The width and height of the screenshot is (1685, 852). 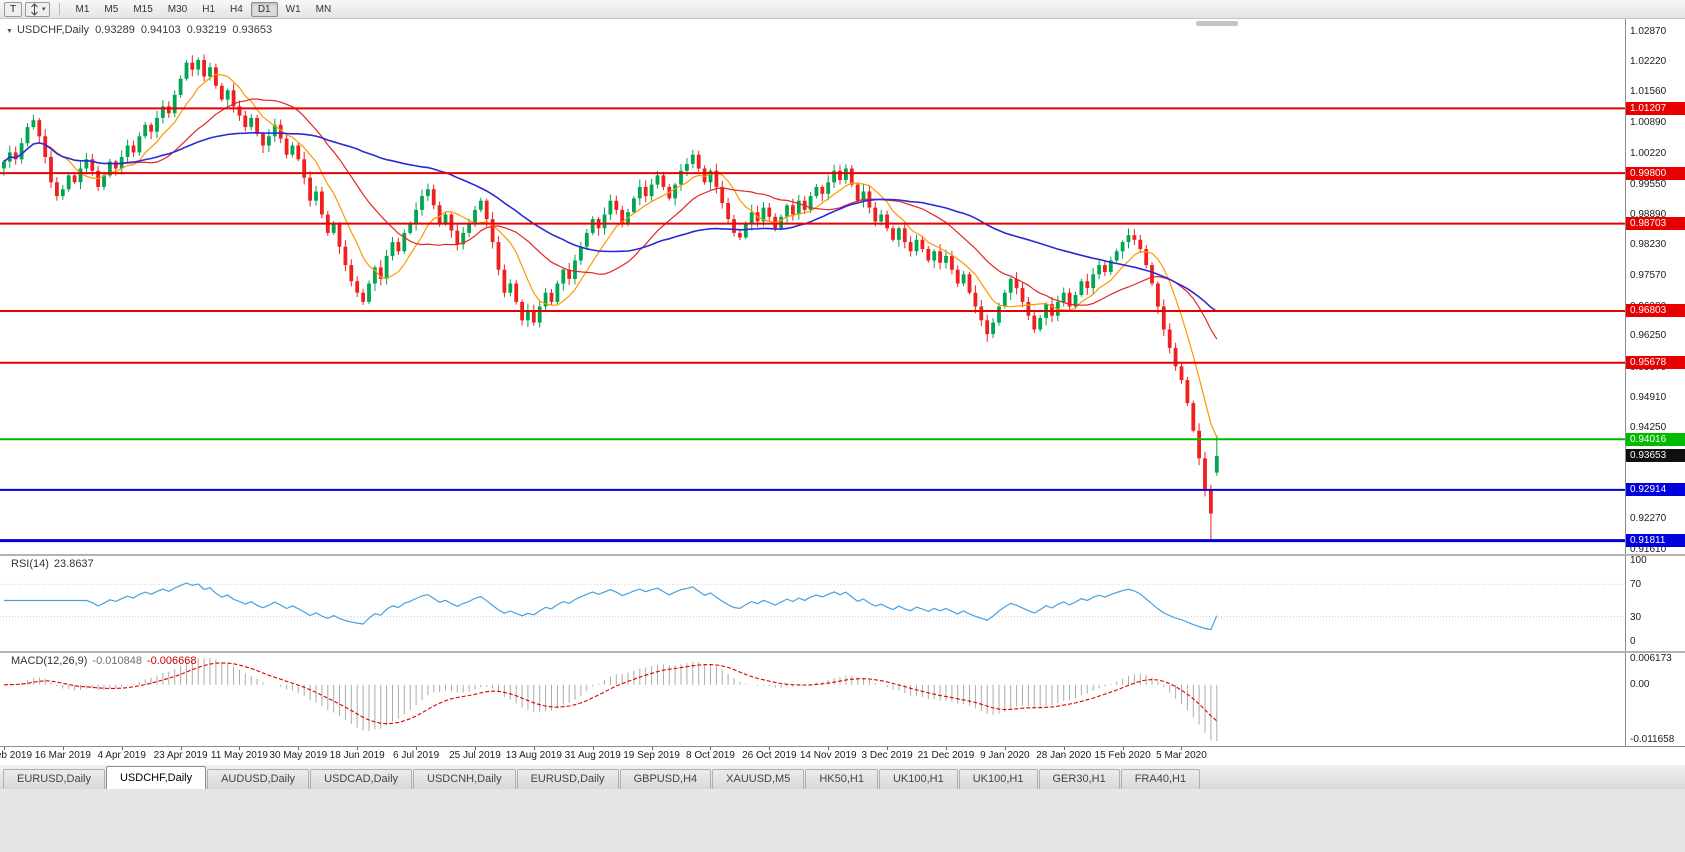 I want to click on price-level-tag: 0.94016, so click(x=1655, y=439).